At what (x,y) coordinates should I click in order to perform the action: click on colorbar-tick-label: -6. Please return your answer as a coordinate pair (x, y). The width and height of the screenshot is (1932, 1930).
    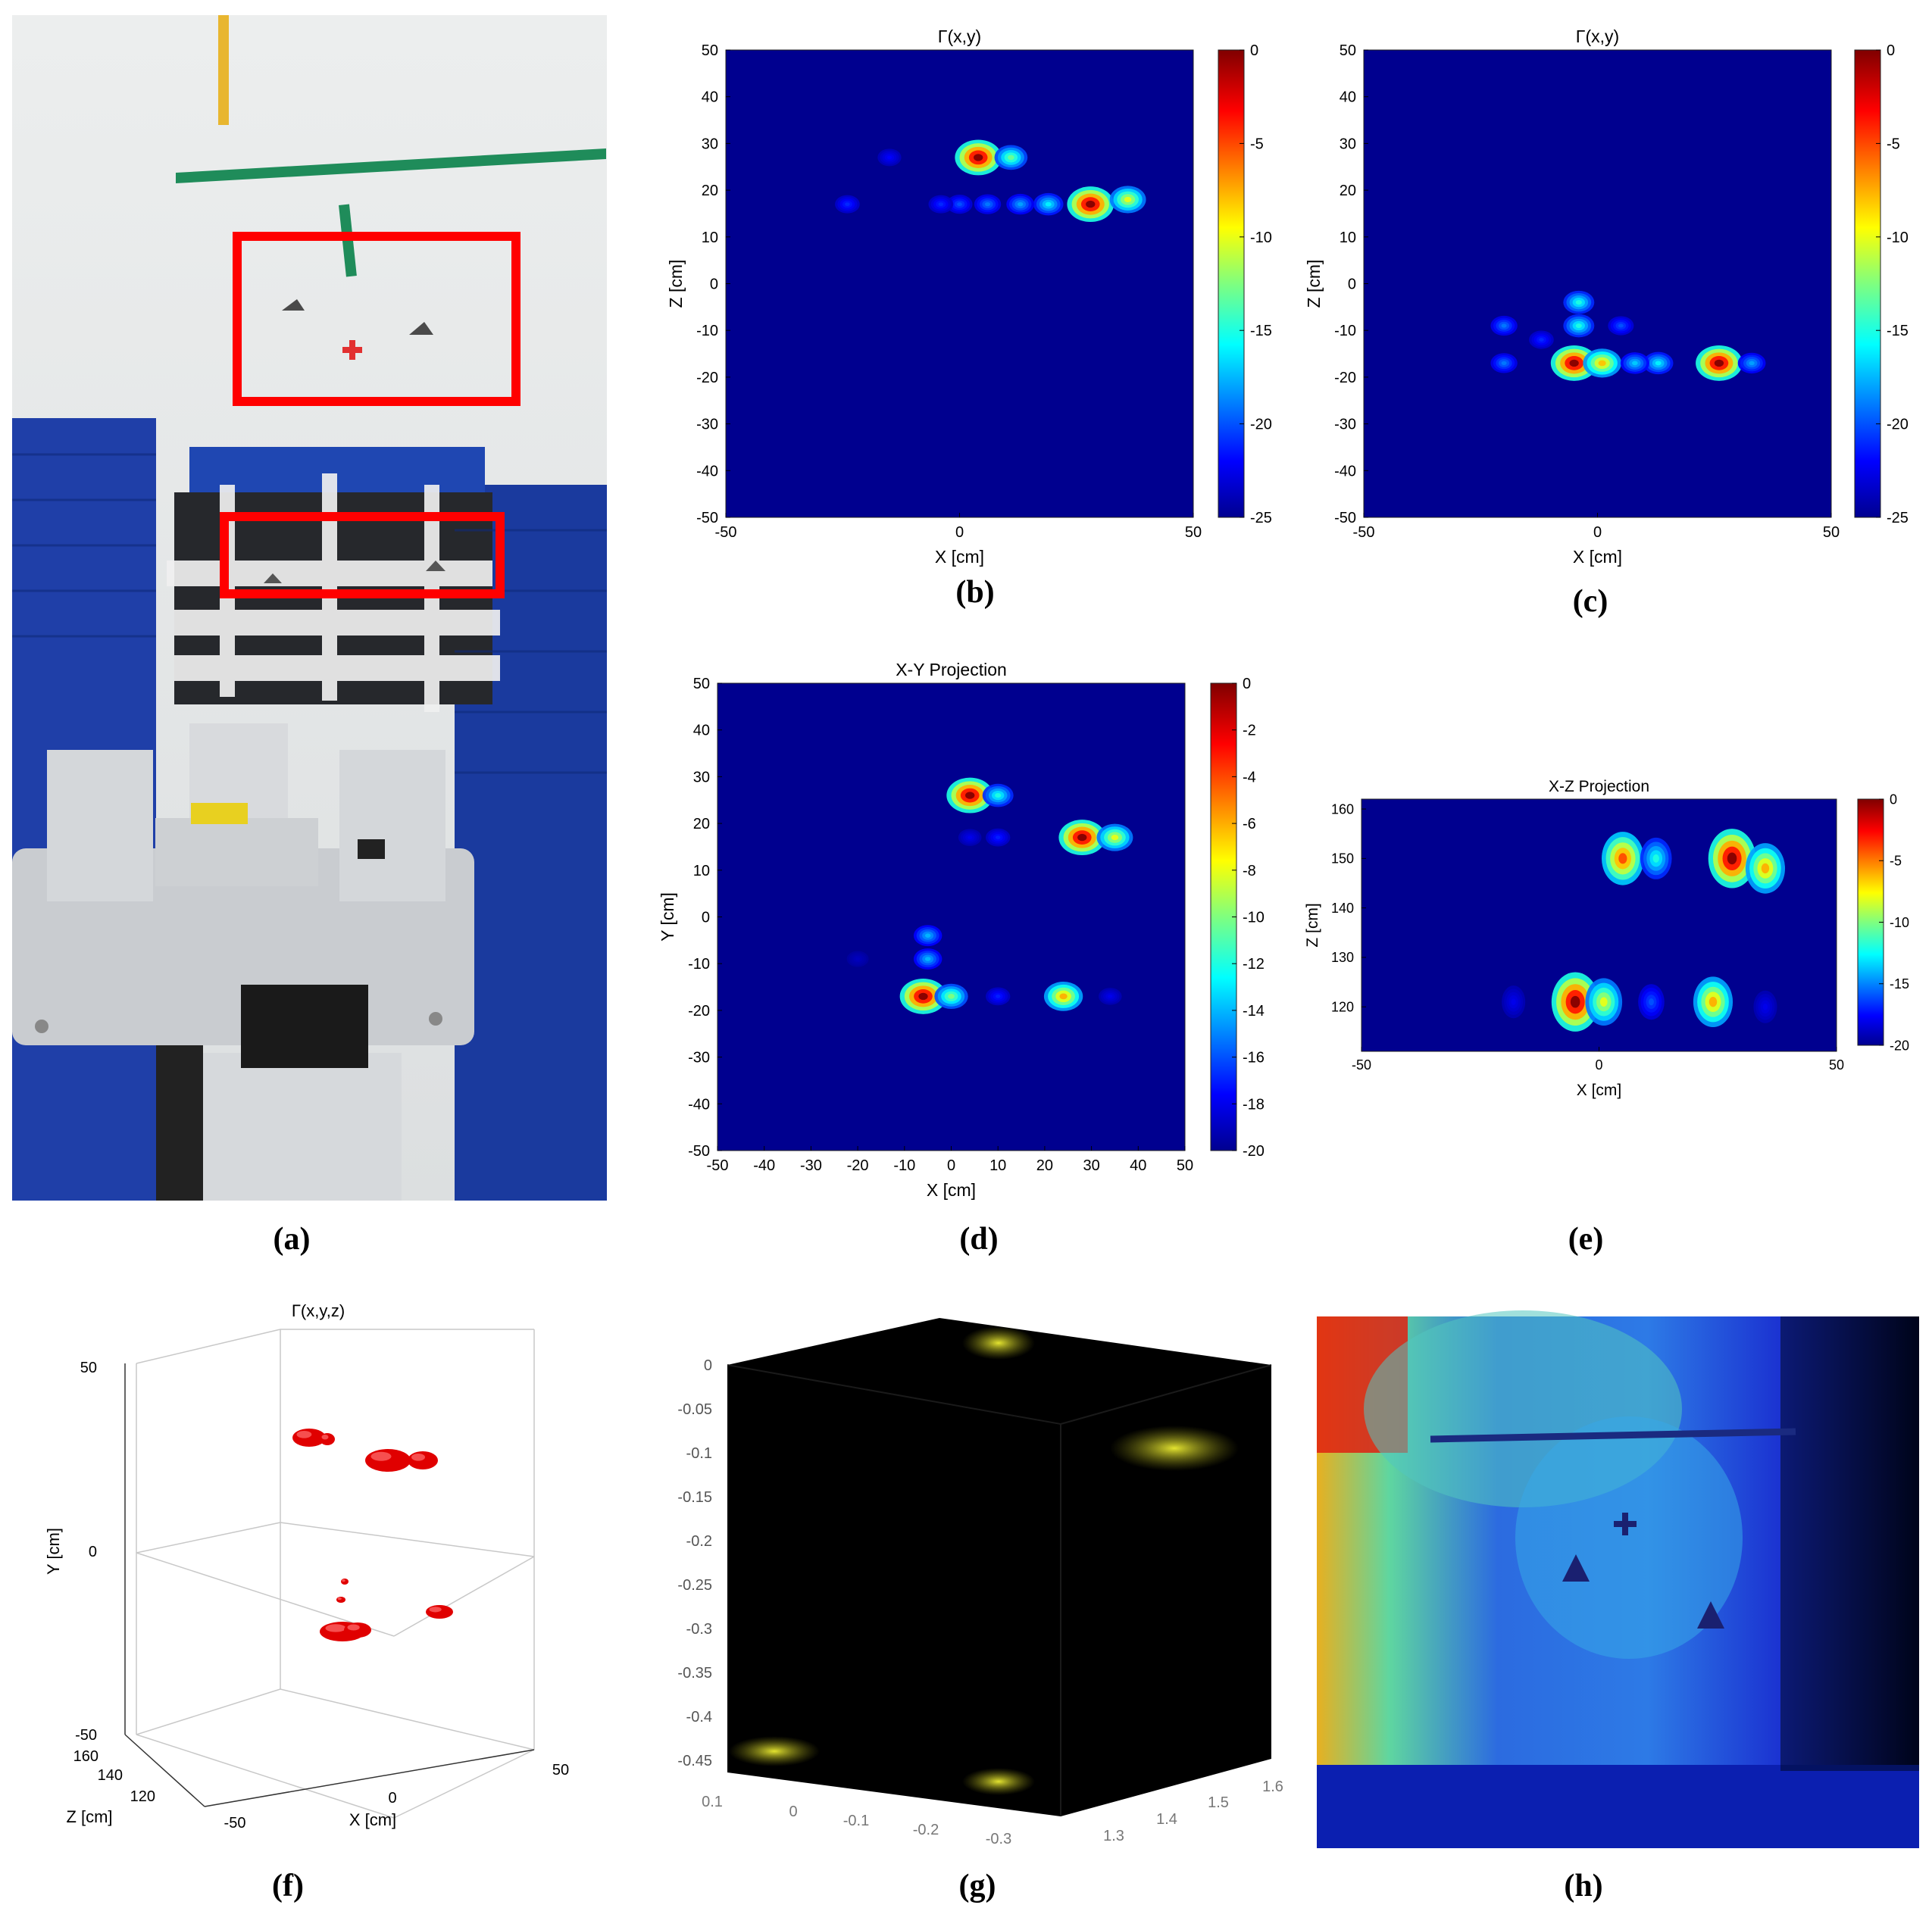
    Looking at the image, I should click on (1250, 824).